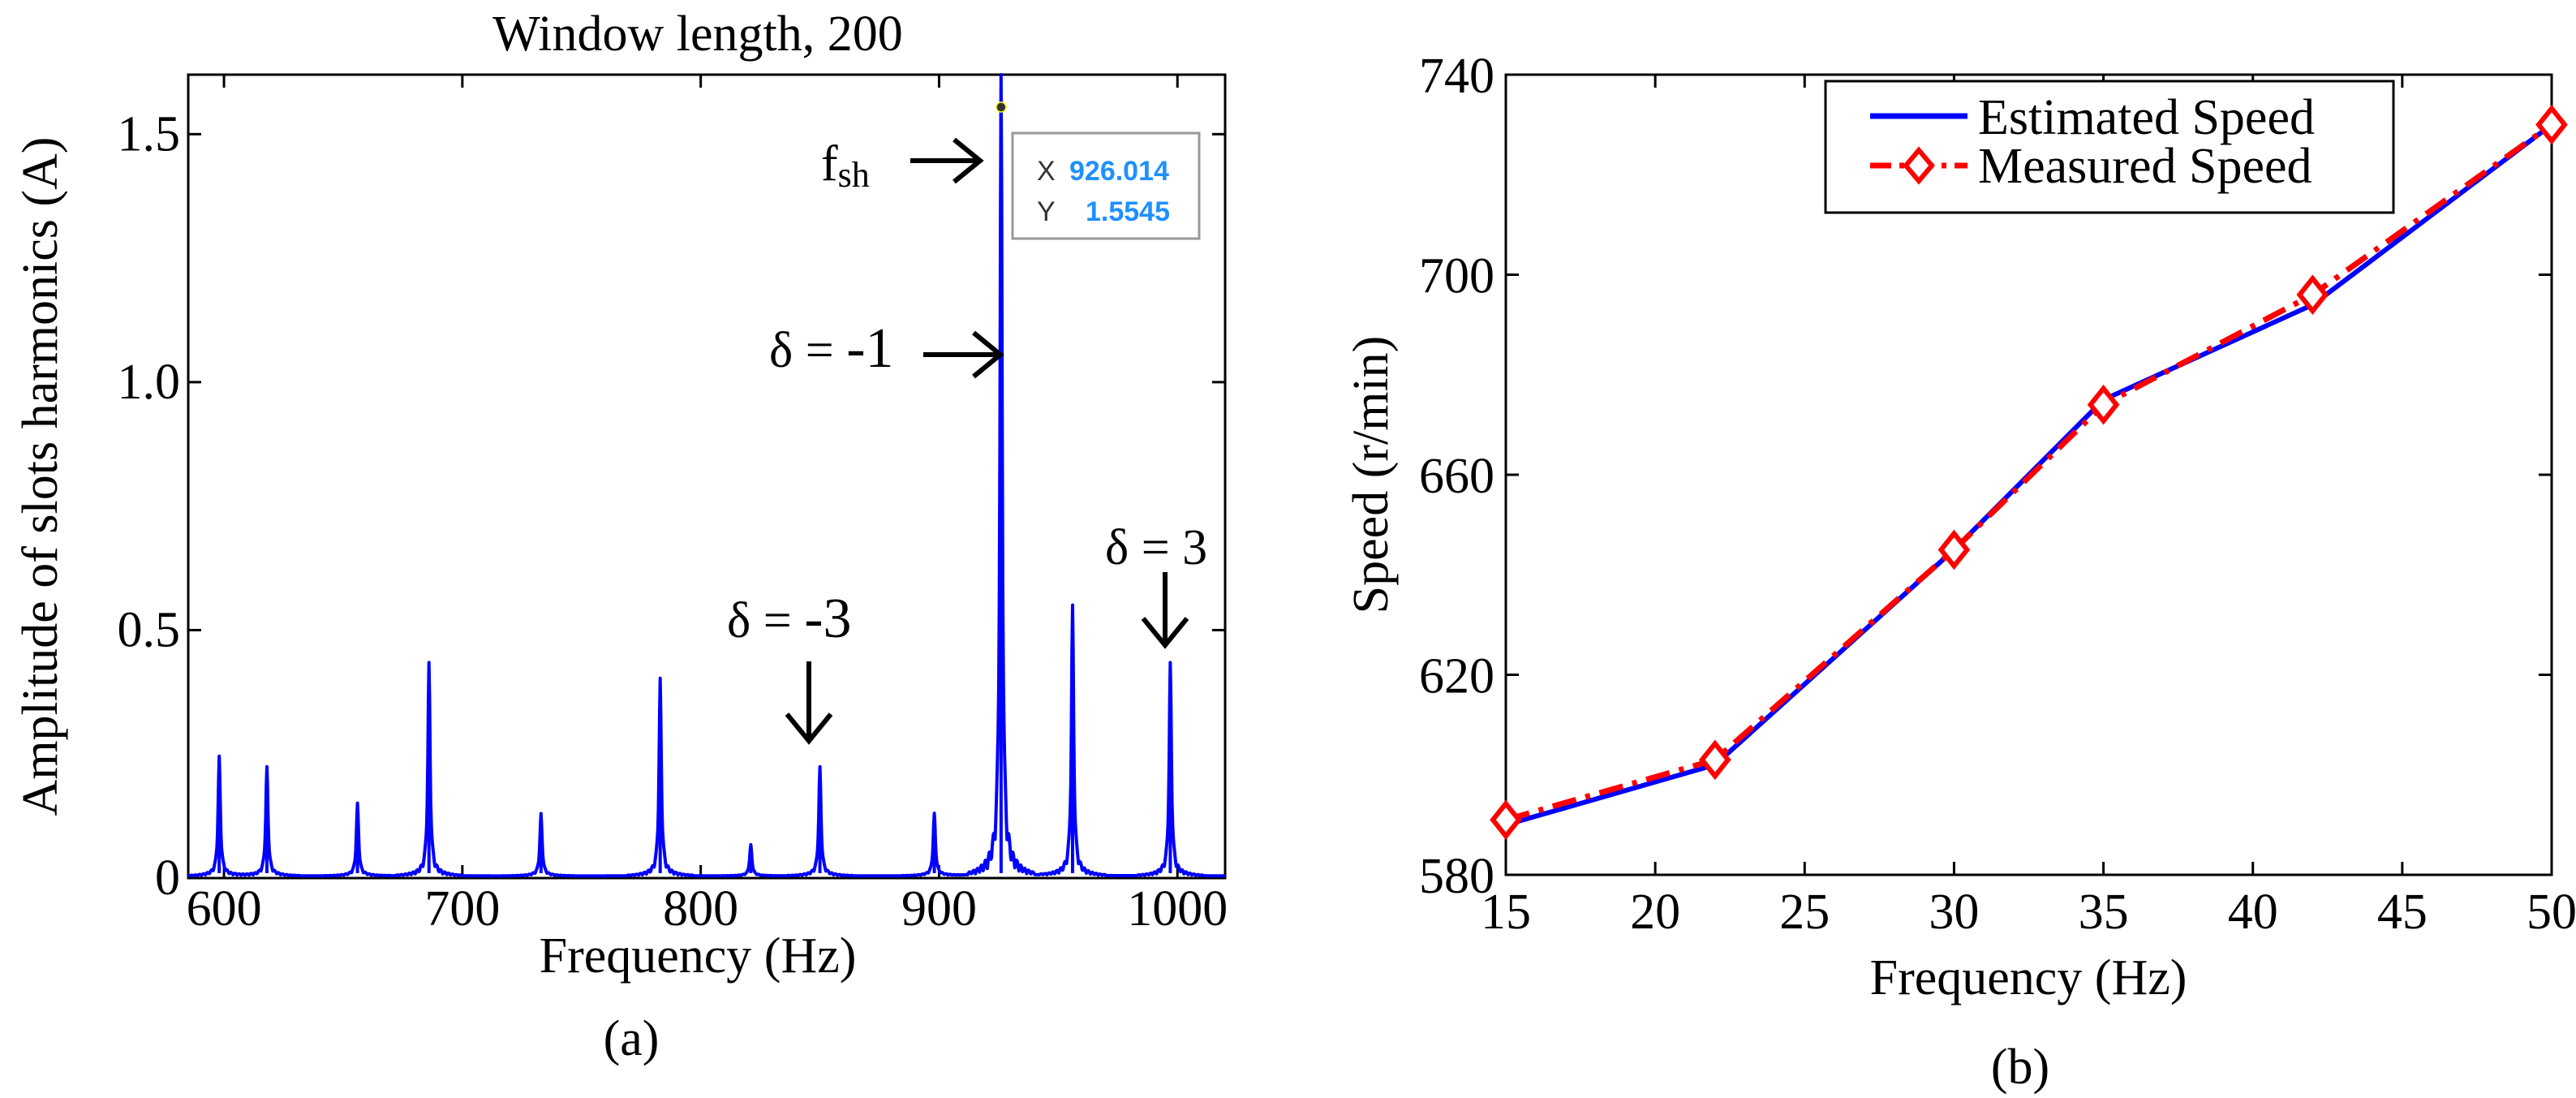 The image size is (2576, 1098). I want to click on legend: Estimated Speed Measured Speed, so click(2109, 147).